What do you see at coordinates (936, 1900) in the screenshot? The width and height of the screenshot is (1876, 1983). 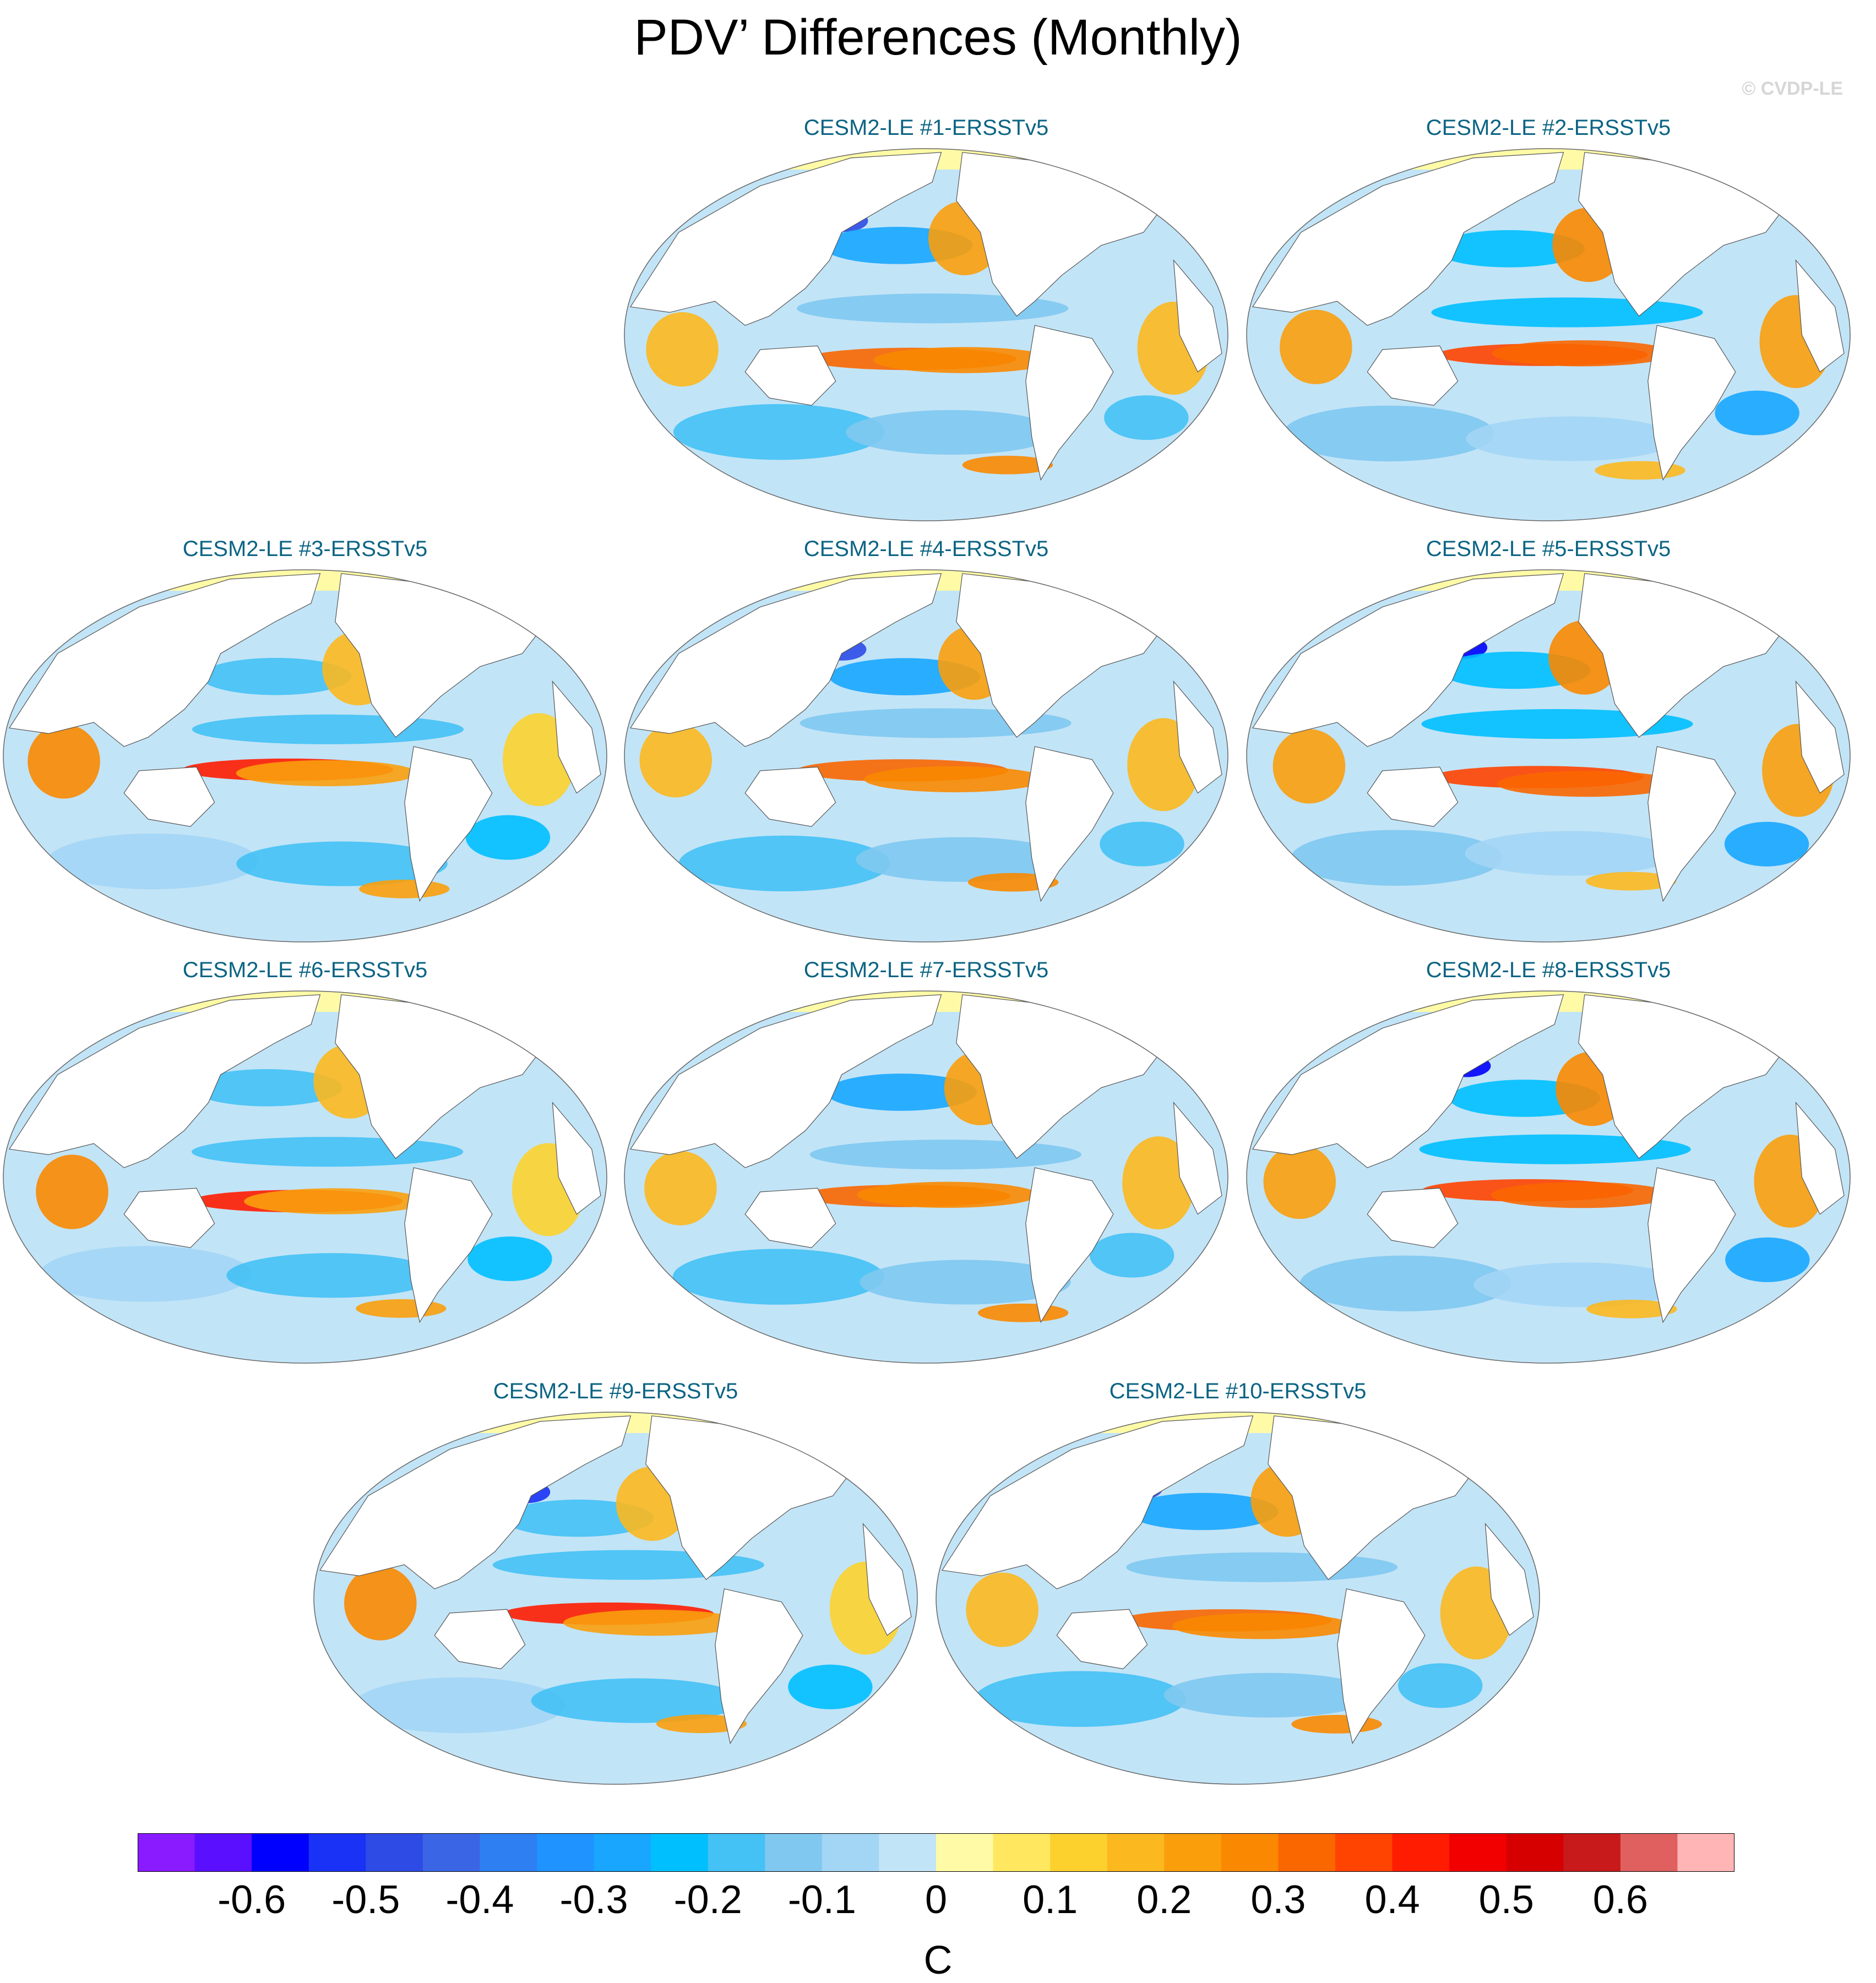 I see `colorbar-tick-label: 0` at bounding box center [936, 1900].